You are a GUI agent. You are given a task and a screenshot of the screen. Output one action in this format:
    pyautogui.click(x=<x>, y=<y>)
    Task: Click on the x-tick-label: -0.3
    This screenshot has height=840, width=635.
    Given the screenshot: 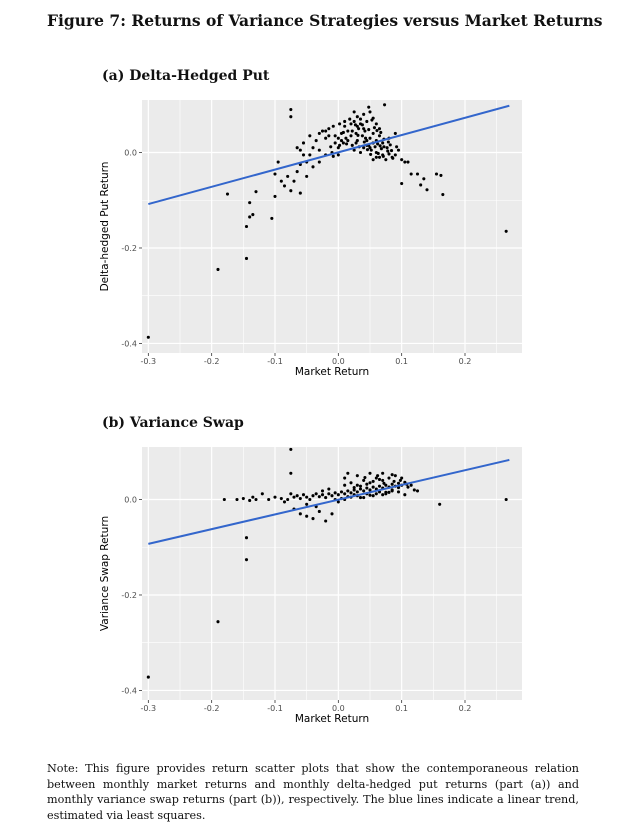 What is the action you would take?
    pyautogui.click(x=149, y=361)
    